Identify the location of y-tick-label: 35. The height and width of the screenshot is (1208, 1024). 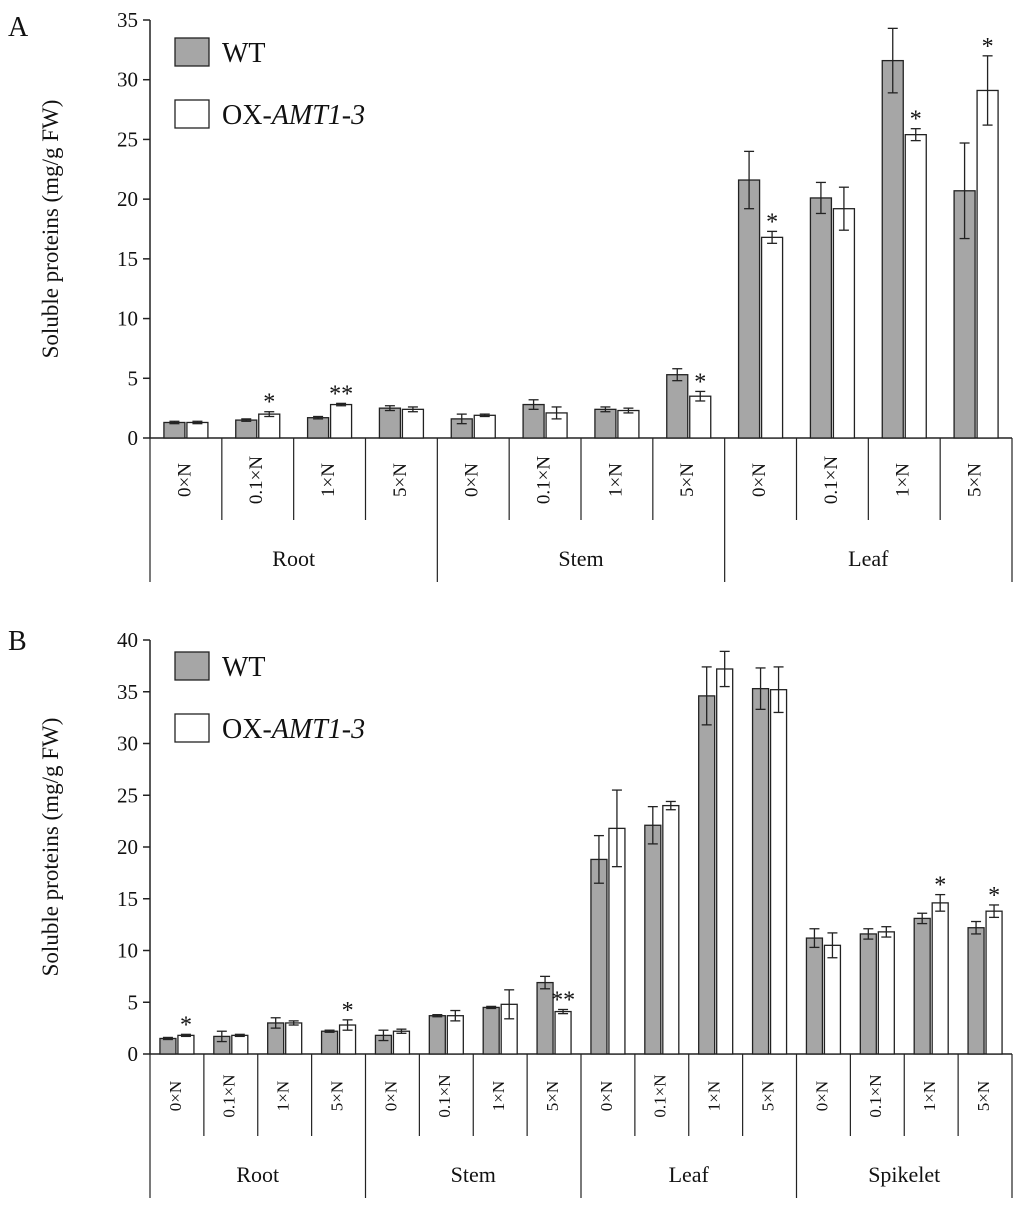
(127, 692).